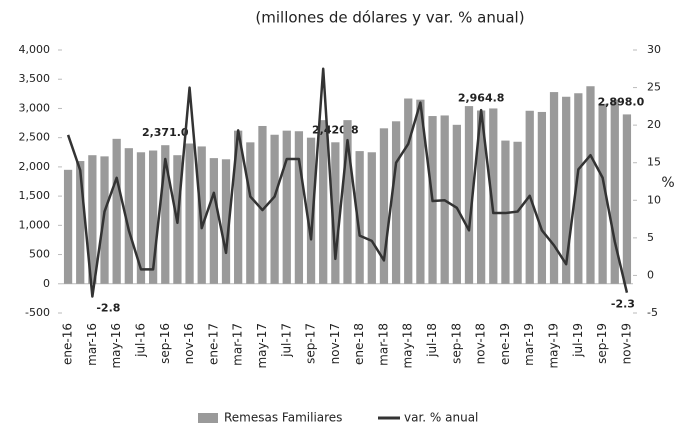 The image size is (682, 430). Describe the element at coordinates (35, 224) in the screenshot. I see `y-tick-label: 1,000` at that location.